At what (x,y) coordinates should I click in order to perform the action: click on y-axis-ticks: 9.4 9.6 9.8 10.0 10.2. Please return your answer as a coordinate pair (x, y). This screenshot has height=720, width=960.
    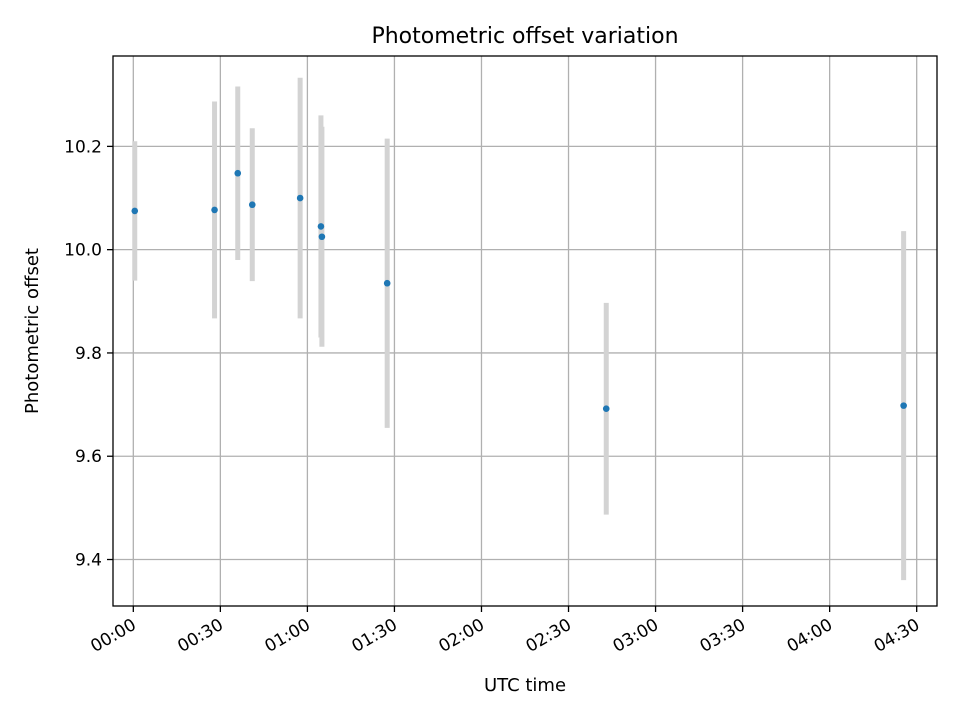
    Looking at the image, I should click on (88, 354).